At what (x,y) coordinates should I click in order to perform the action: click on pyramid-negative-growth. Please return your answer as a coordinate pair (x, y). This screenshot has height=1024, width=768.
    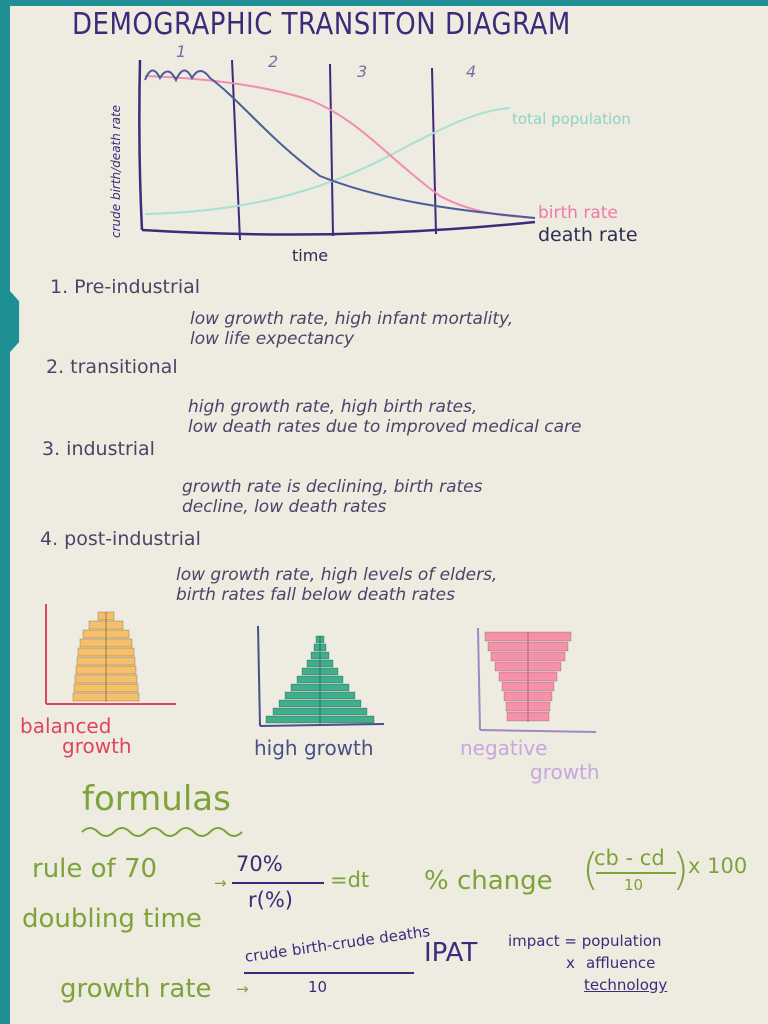
    Looking at the image, I should click on (537, 680).